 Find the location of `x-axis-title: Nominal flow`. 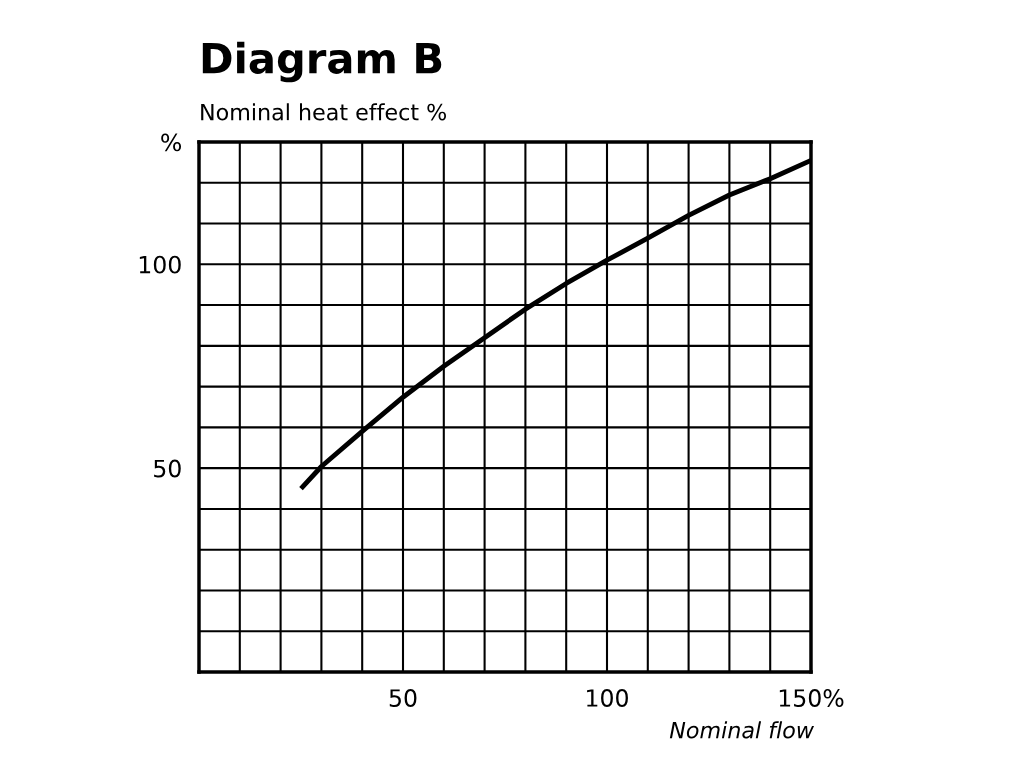

x-axis-title: Nominal flow is located at coordinates (742, 730).